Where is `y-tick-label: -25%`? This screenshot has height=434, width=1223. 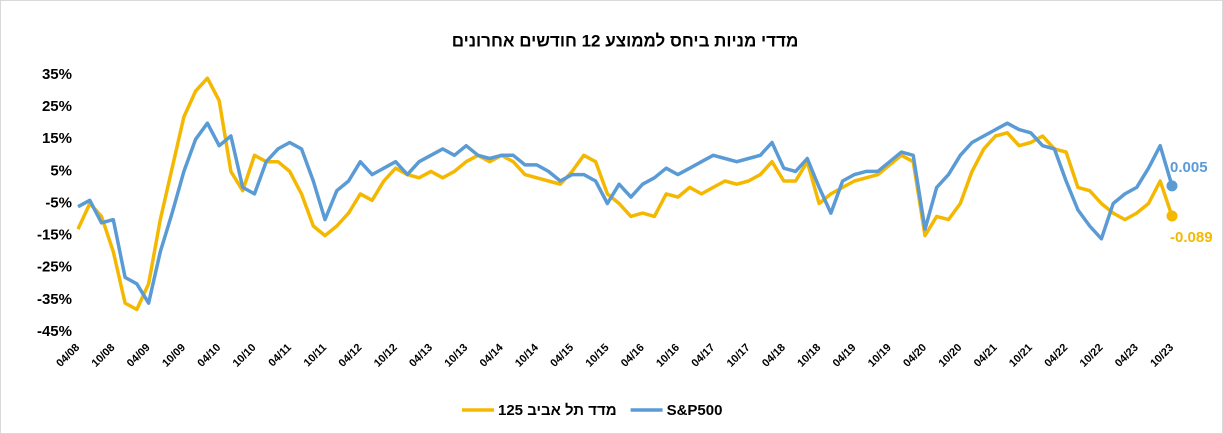
y-tick-label: -25% is located at coordinates (54, 267).